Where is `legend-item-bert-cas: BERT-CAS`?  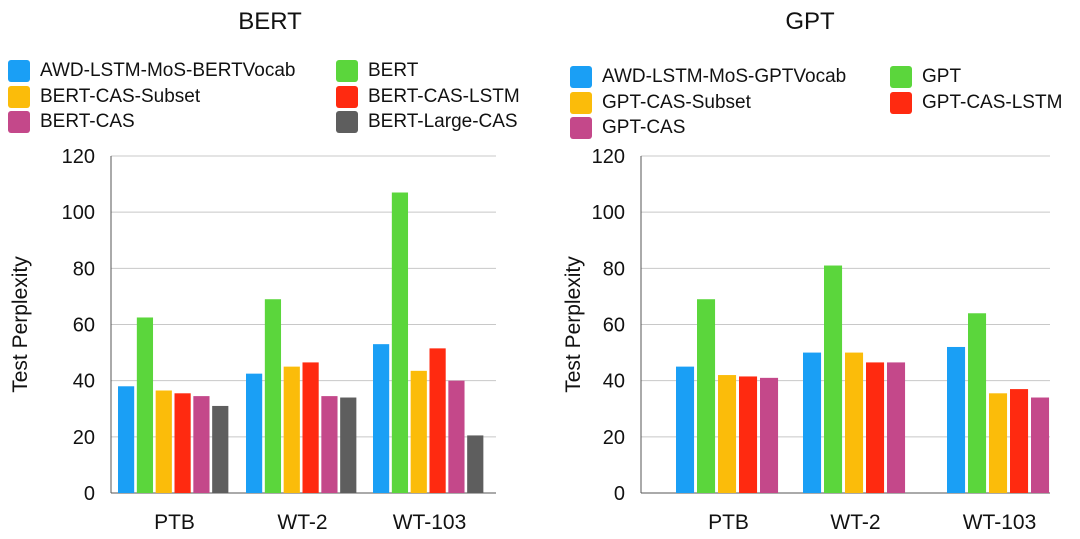 legend-item-bert-cas: BERT-CAS is located at coordinates (71, 122).